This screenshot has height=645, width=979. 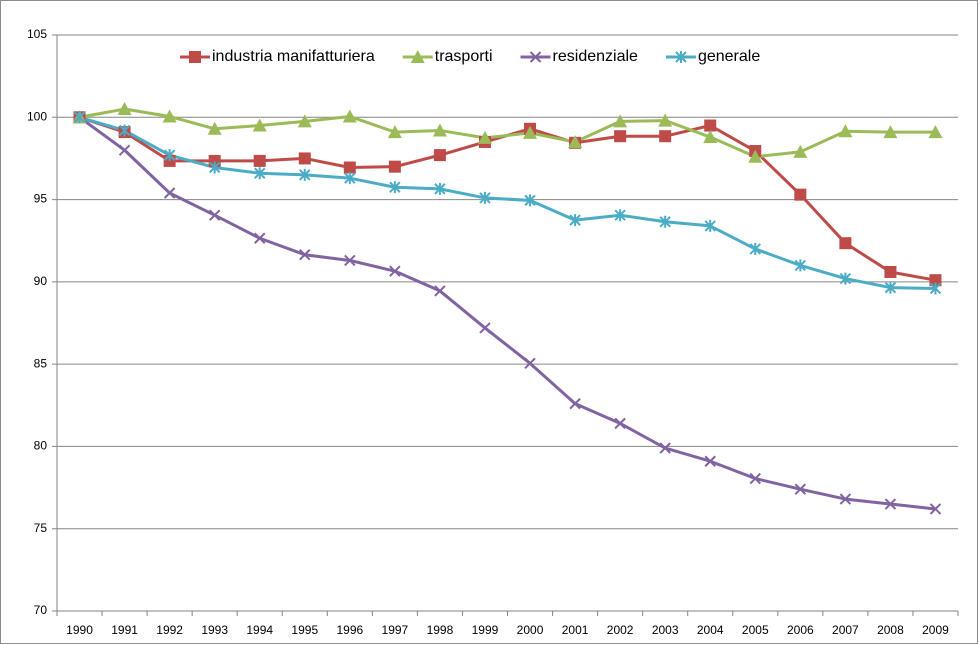 What do you see at coordinates (620, 630) in the screenshot?
I see `x-tick-label: 2002` at bounding box center [620, 630].